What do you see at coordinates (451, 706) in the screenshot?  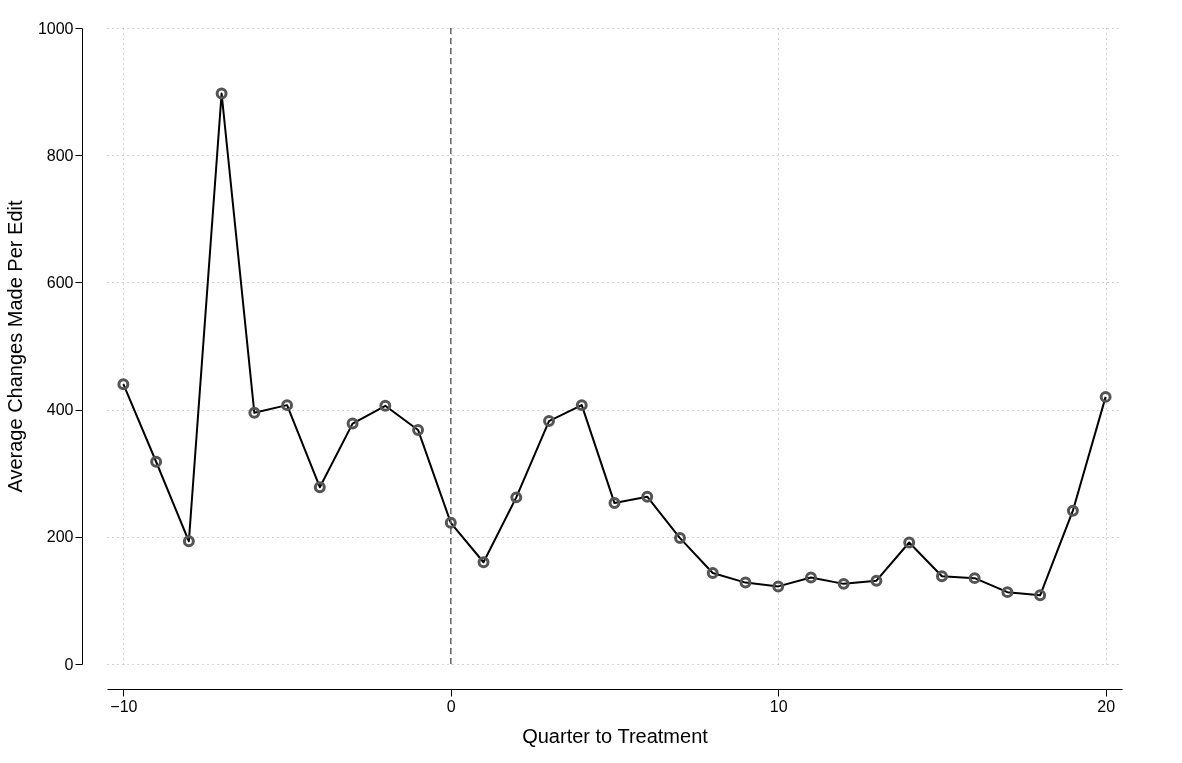 I see `x-tick-label: 0` at bounding box center [451, 706].